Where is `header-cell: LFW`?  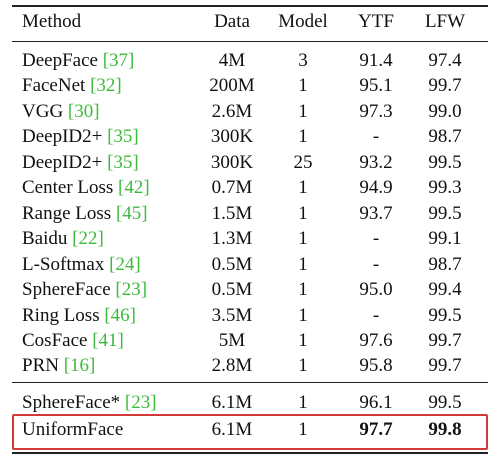 header-cell: LFW is located at coordinates (445, 21).